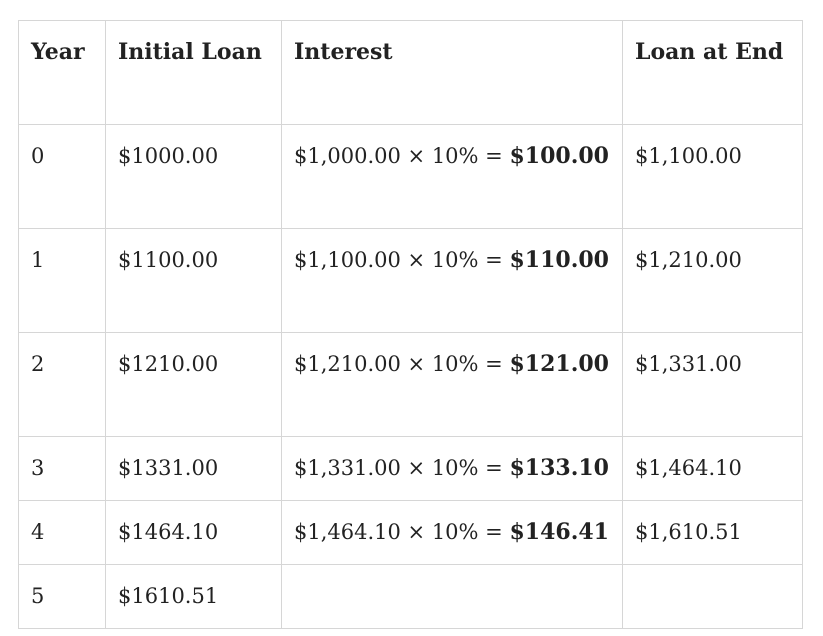 The image size is (823, 636). I want to click on interest-expression: $1,210.00 × 10% =, so click(398, 364).